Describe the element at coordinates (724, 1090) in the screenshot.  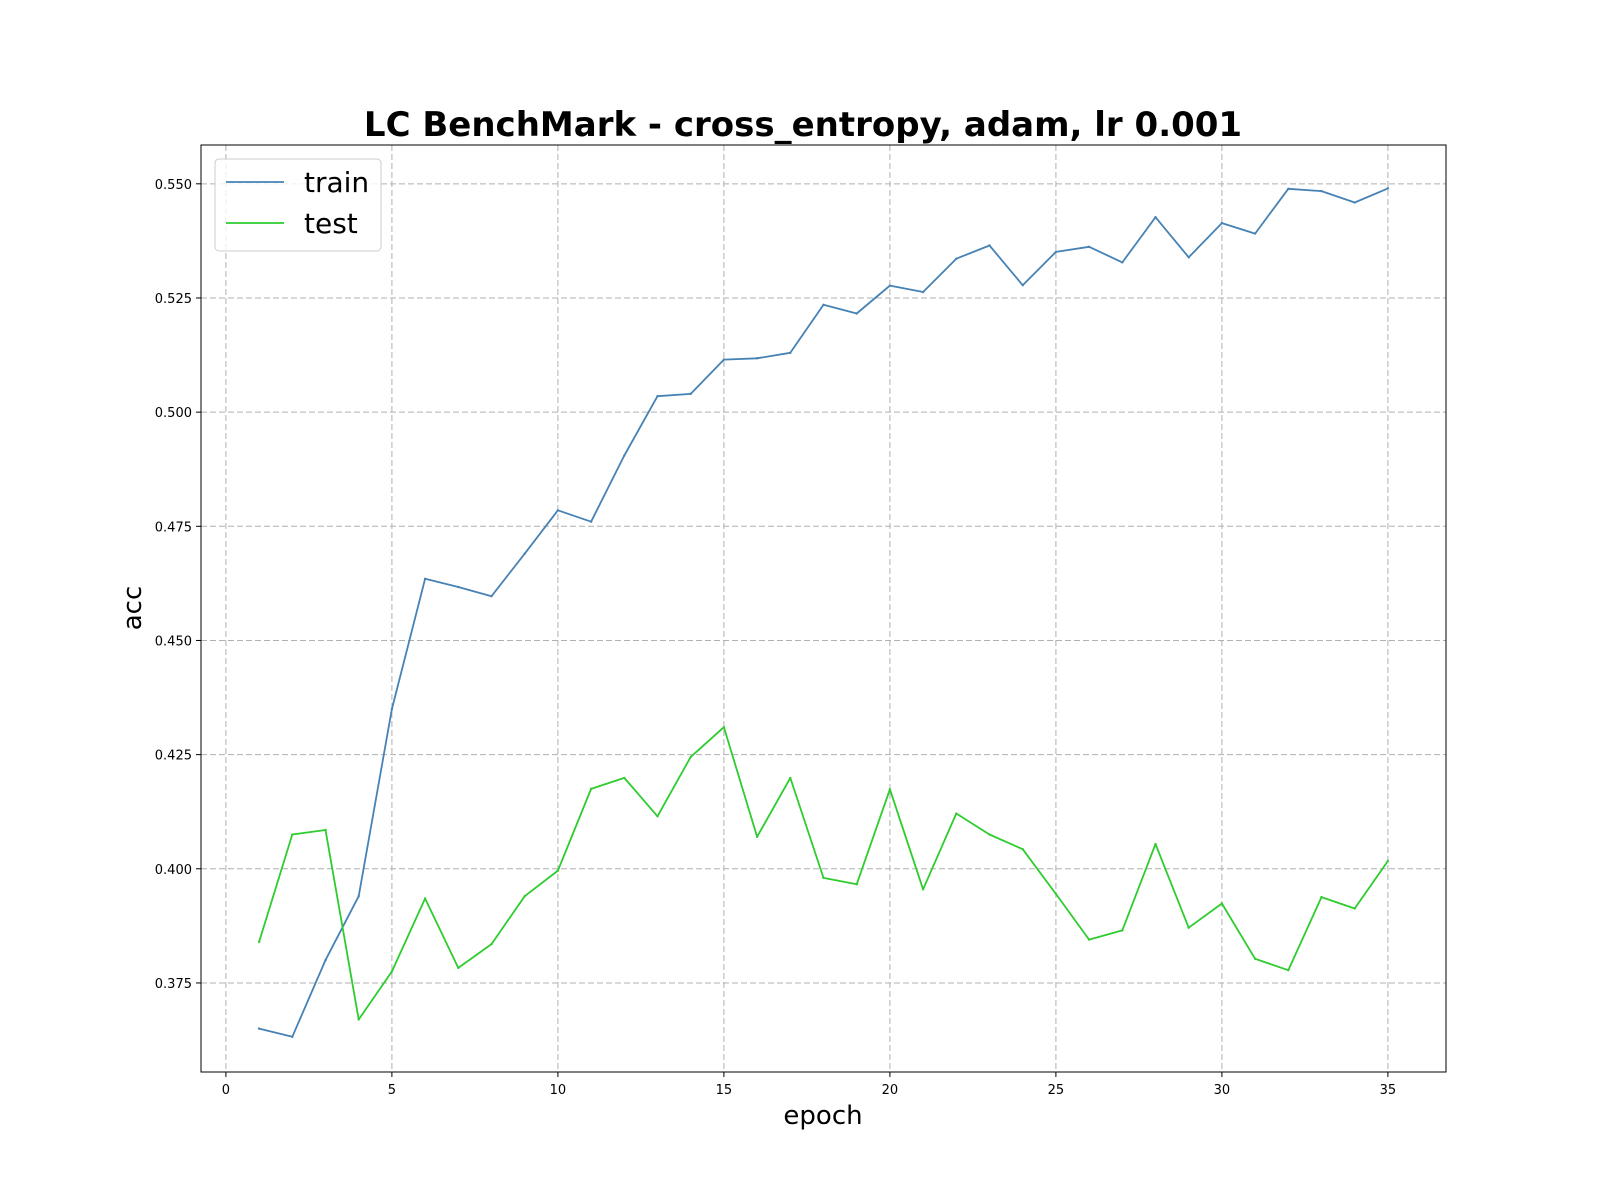
I see `x-tick-label: 15` at that location.